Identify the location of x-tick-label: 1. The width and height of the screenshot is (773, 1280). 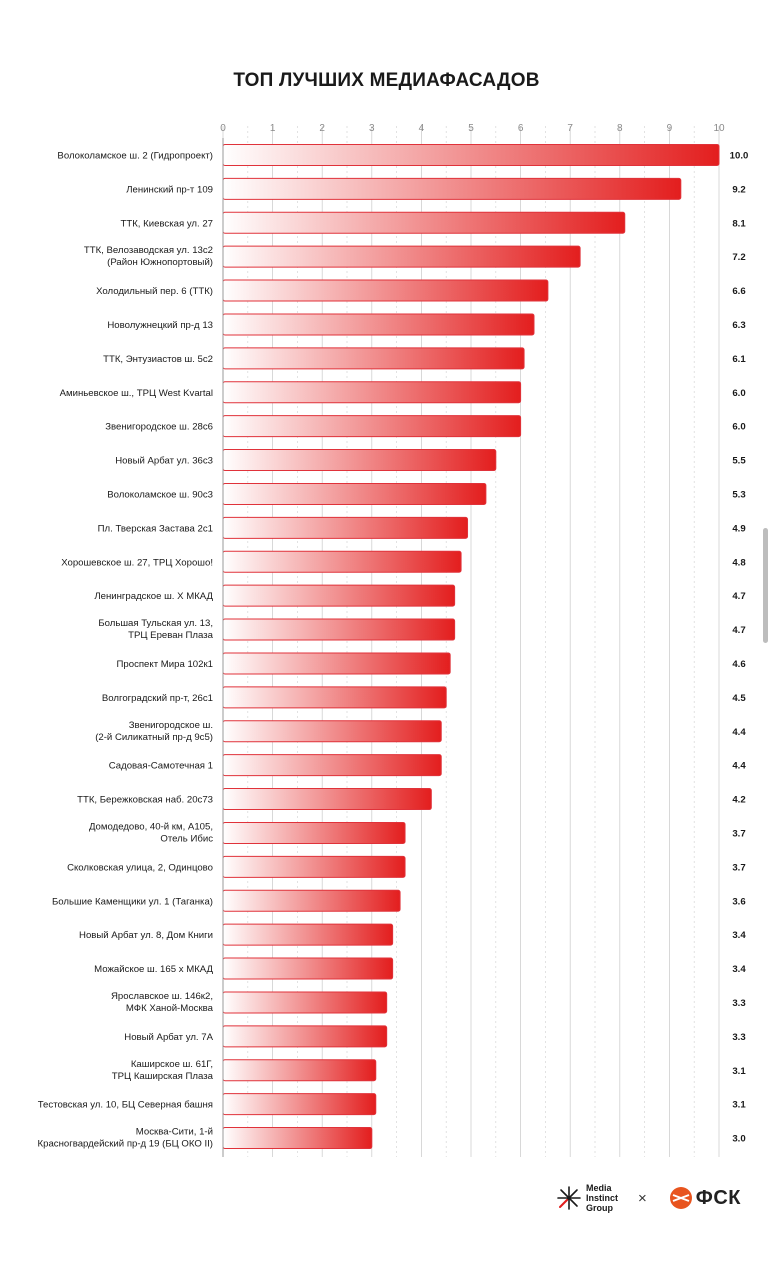
(273, 128).